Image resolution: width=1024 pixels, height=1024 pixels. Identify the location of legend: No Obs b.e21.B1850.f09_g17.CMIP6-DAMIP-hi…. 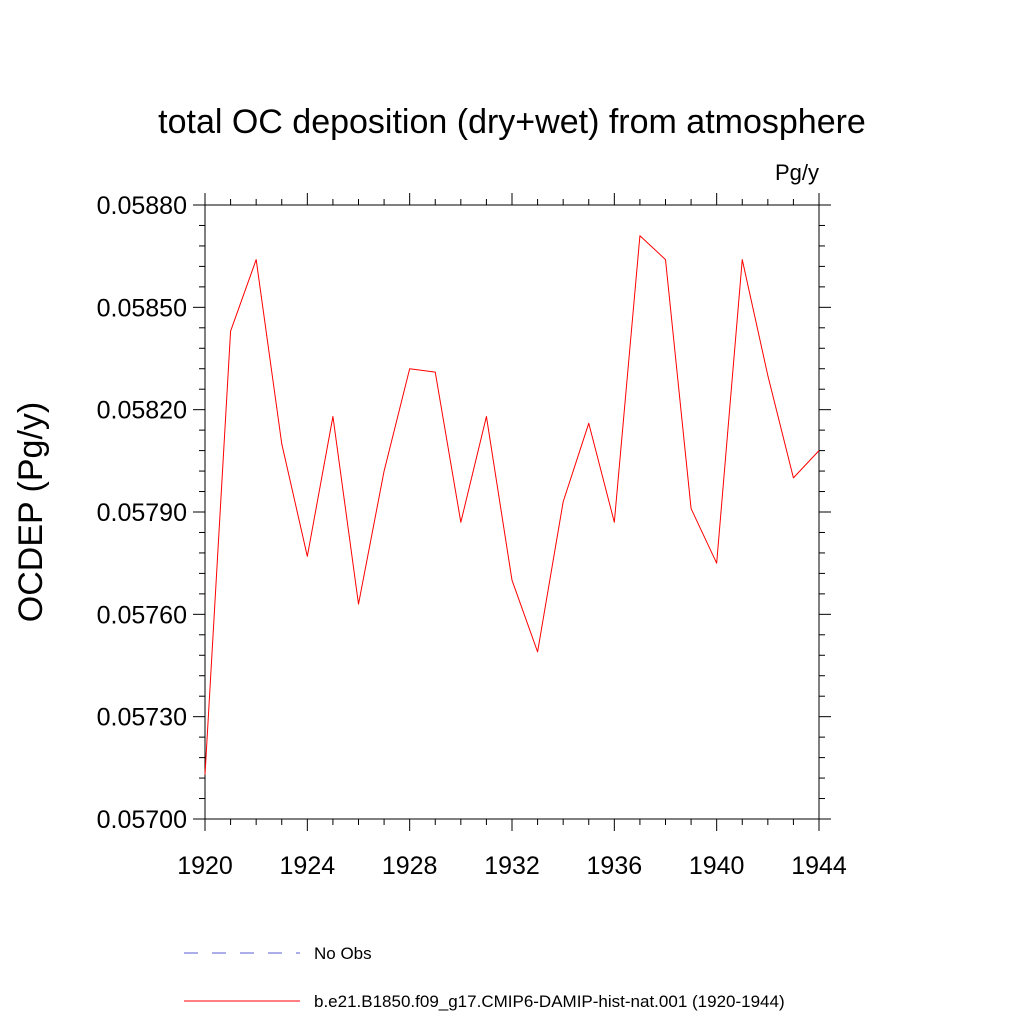
(484, 977).